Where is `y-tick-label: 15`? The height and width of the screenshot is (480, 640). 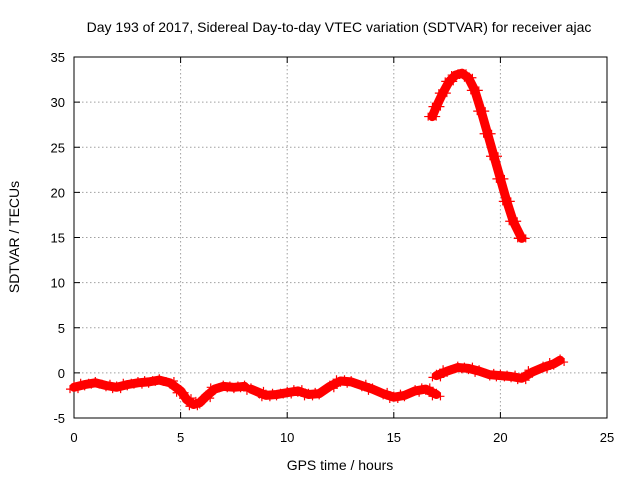
y-tick-label: 15 is located at coordinates (58, 238).